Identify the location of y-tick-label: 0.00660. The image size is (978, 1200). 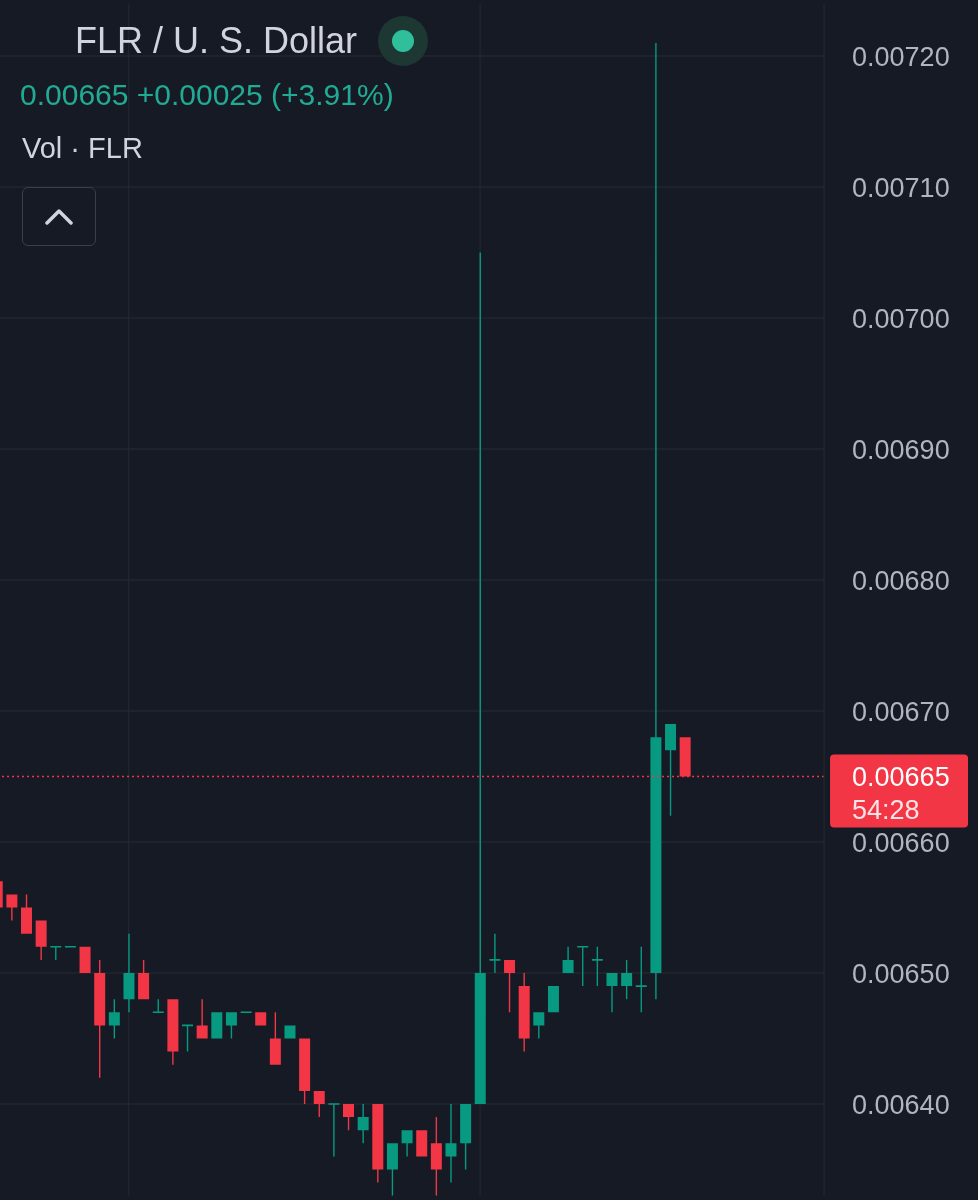
(901, 842).